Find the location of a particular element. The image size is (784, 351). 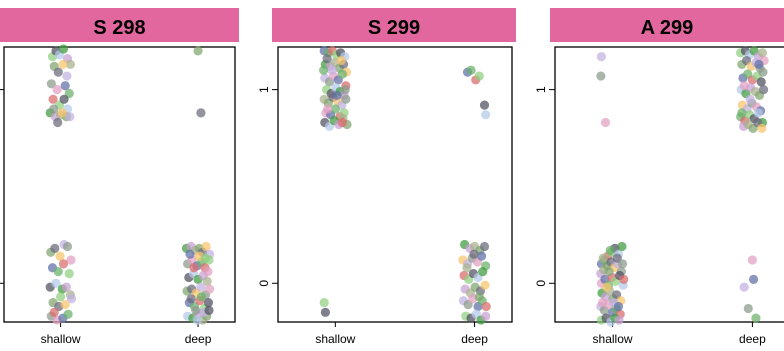

y-tick-label-1-1: 1 is located at coordinates (264, 89).